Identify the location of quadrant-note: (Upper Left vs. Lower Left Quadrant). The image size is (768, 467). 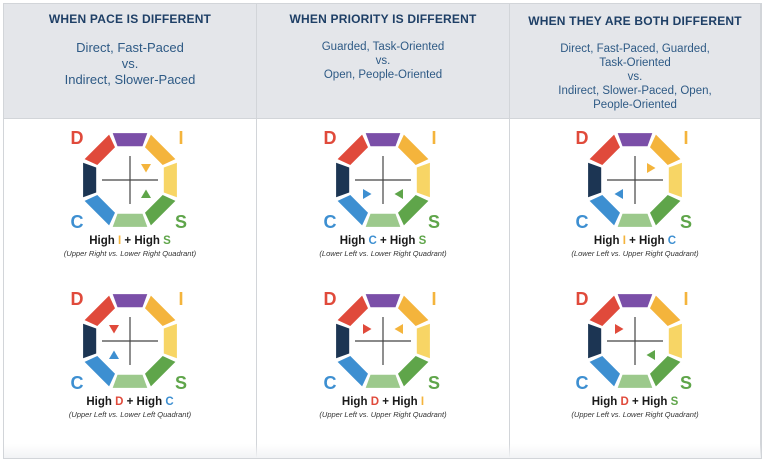
(130, 414).